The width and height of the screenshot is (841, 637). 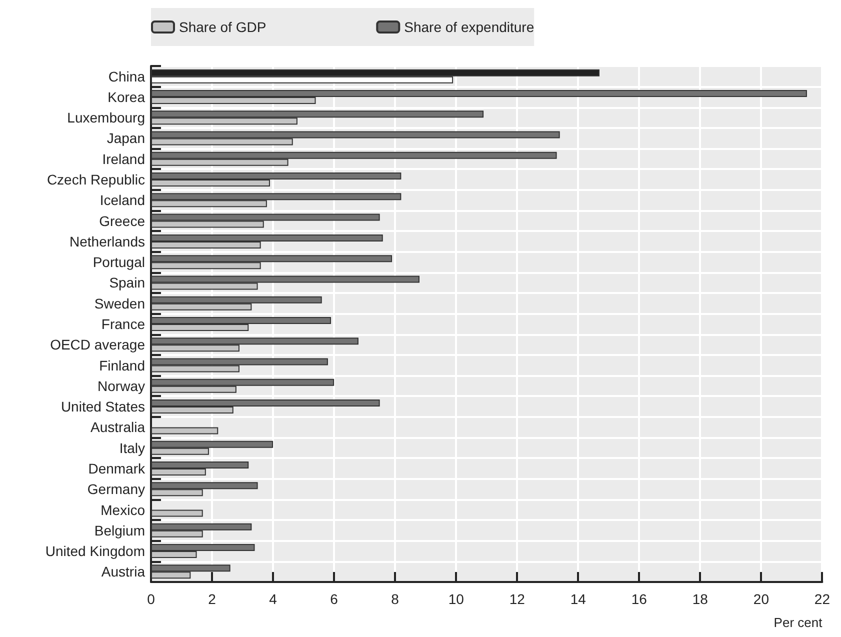 I want to click on y-tick-label: Luxembourg, so click(x=106, y=118).